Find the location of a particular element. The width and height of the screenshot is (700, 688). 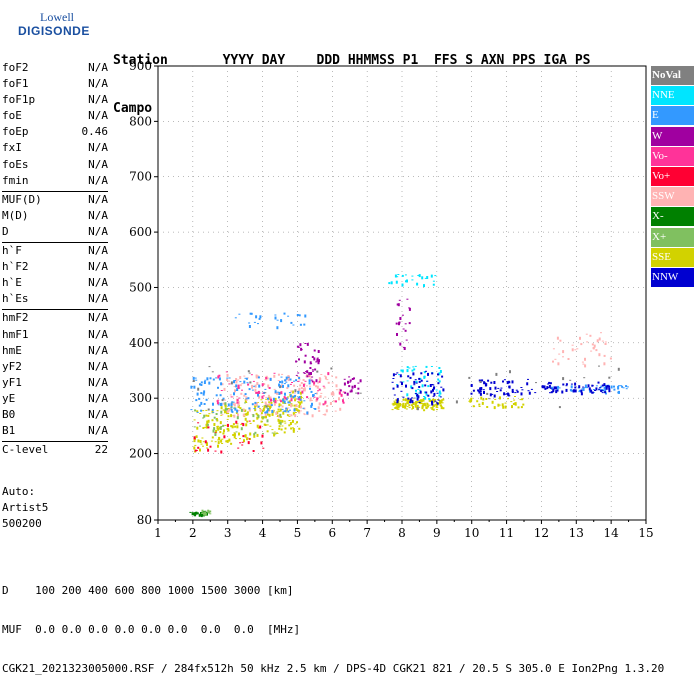

param-label: B0 is located at coordinates (9, 414).